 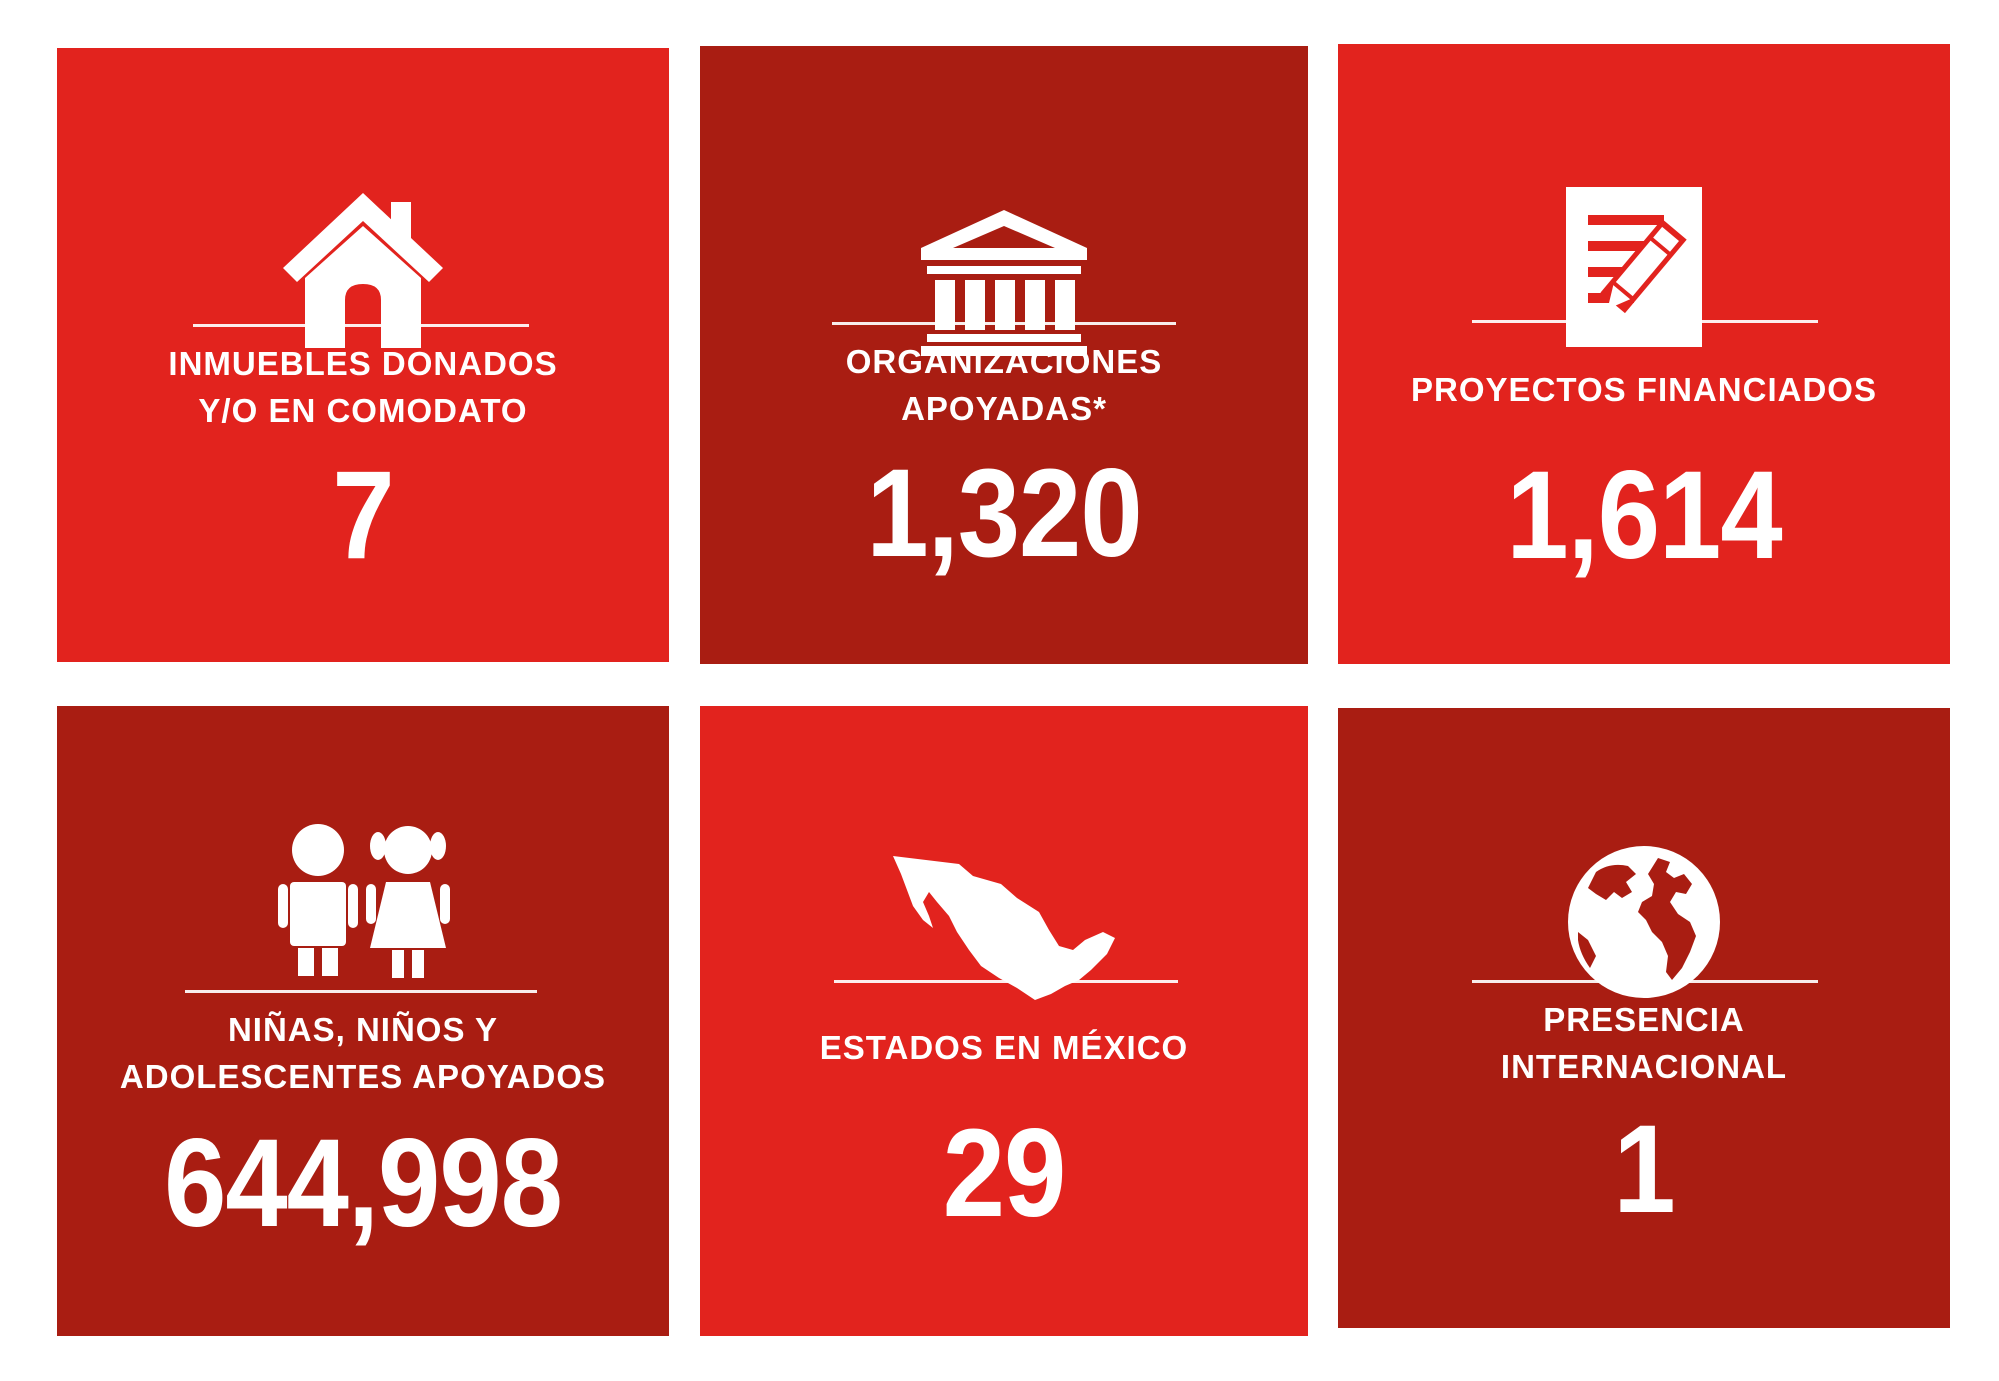 I want to click on stat-tile-estados: ESTADOS EN MÉXICO 29, so click(x=1004, y=1021).